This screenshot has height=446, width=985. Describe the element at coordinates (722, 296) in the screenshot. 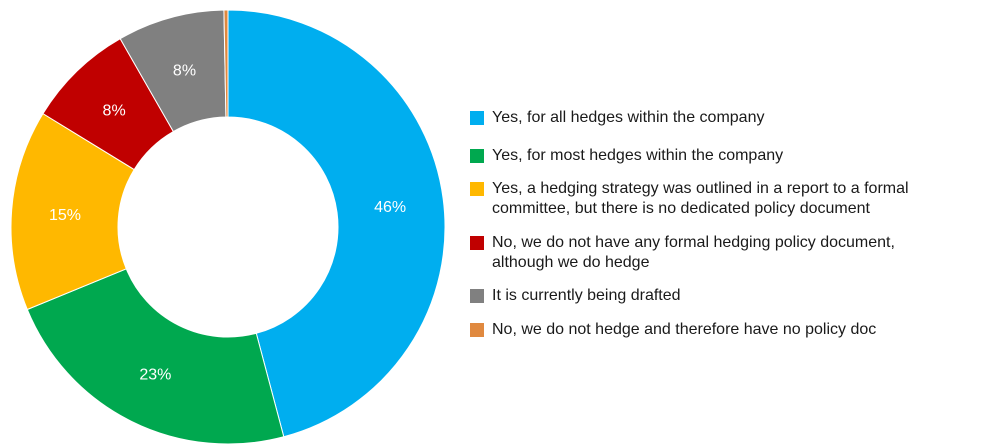

I see `legend-item-being-drafted: It is currently being drafted` at that location.